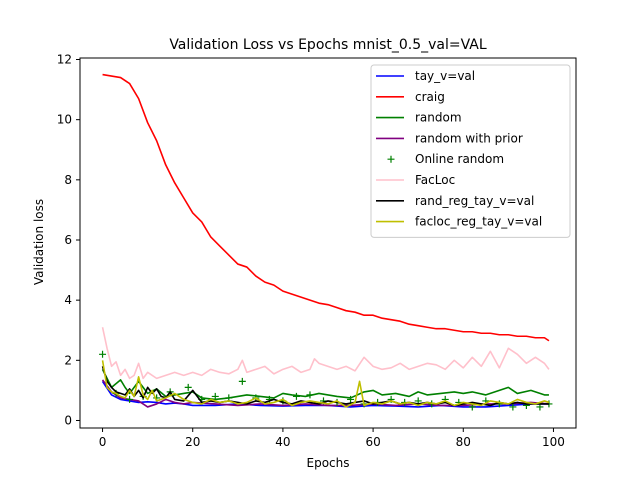  I want to click on legend-label: rand_reg_tay_v=val, so click(474, 201).